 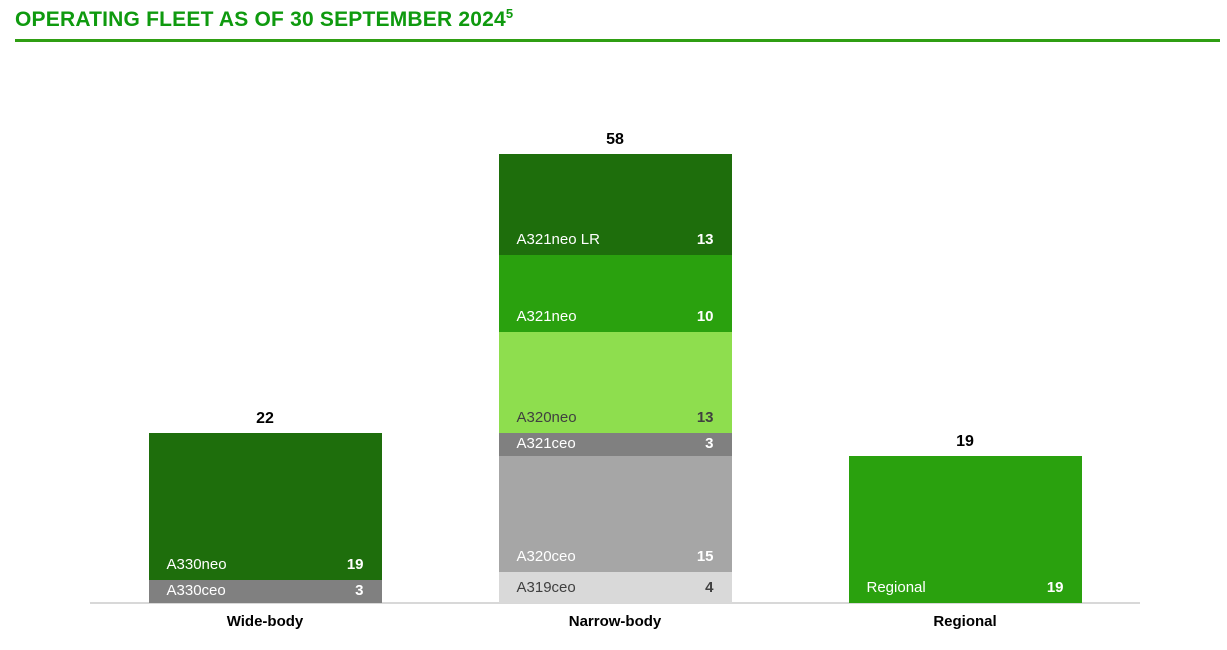 I want to click on segment-name: A321neo LR, so click(x=558, y=239).